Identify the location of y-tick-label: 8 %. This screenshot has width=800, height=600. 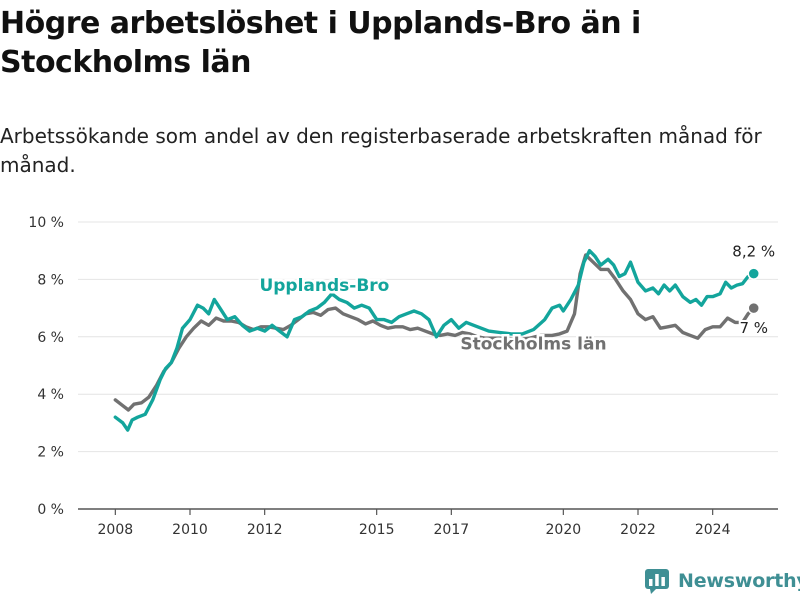
(50, 280).